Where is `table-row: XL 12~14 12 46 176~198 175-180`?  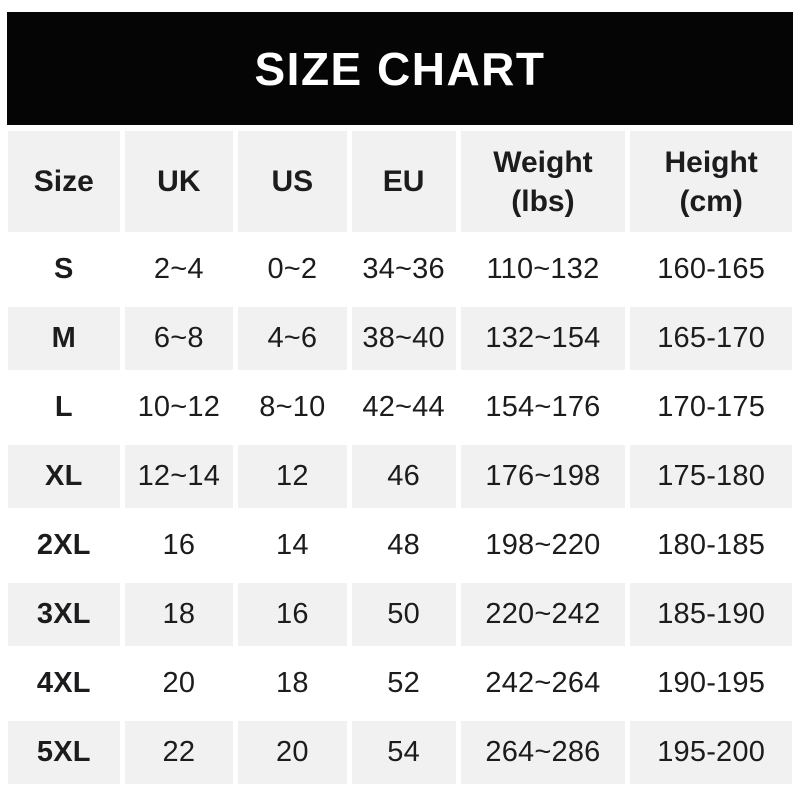
table-row: XL 12~14 12 46 176~198 175-180 is located at coordinates (400, 476).